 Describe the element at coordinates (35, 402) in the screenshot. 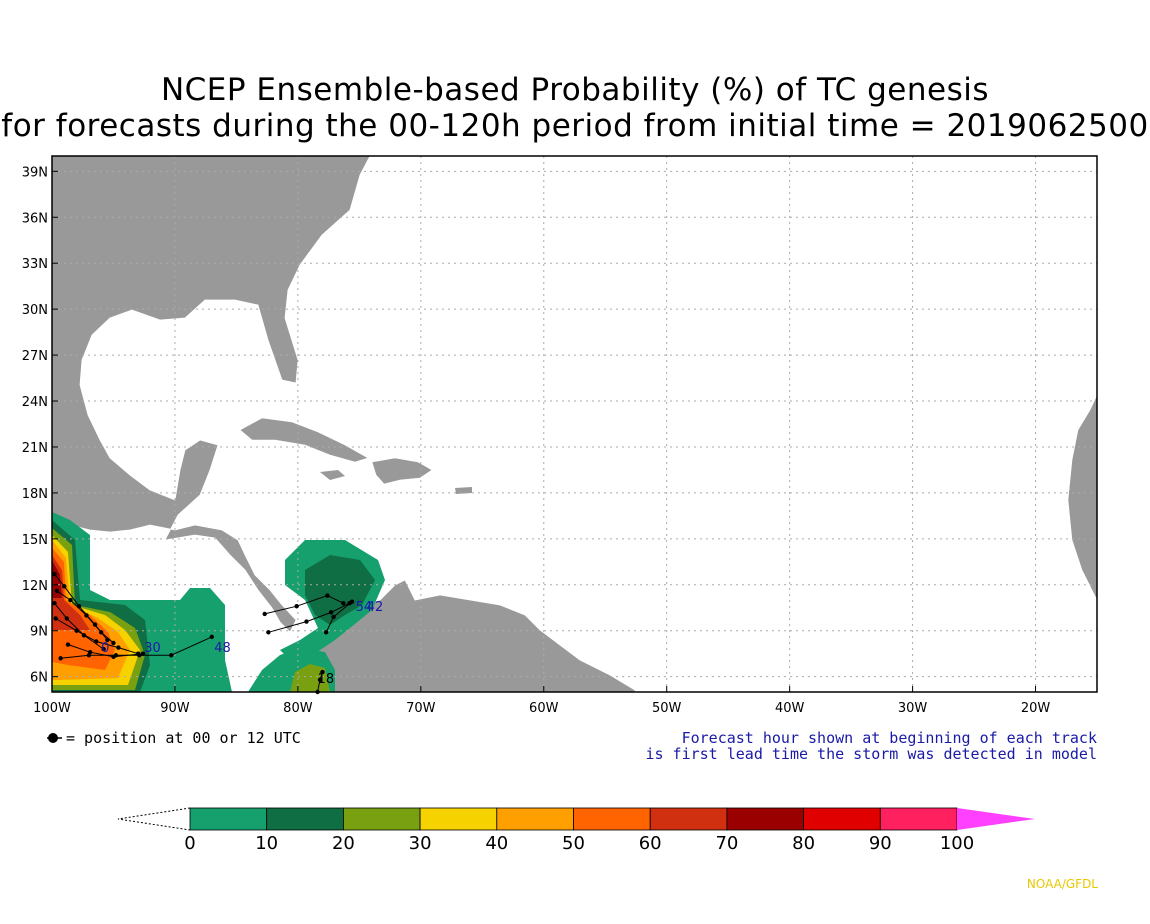

I see `lat-label: 24N` at that location.